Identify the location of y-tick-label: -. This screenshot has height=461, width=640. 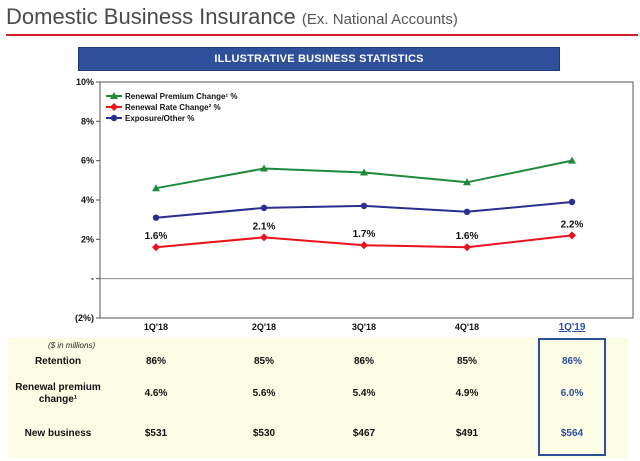
(92, 279).